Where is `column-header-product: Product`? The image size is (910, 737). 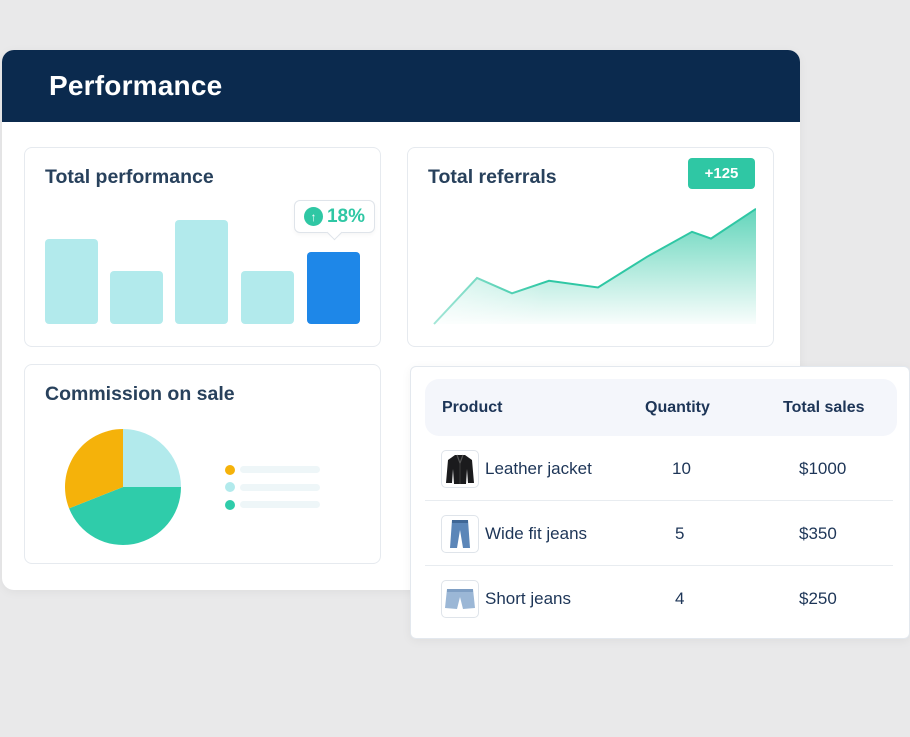
column-header-product: Product is located at coordinates (472, 407).